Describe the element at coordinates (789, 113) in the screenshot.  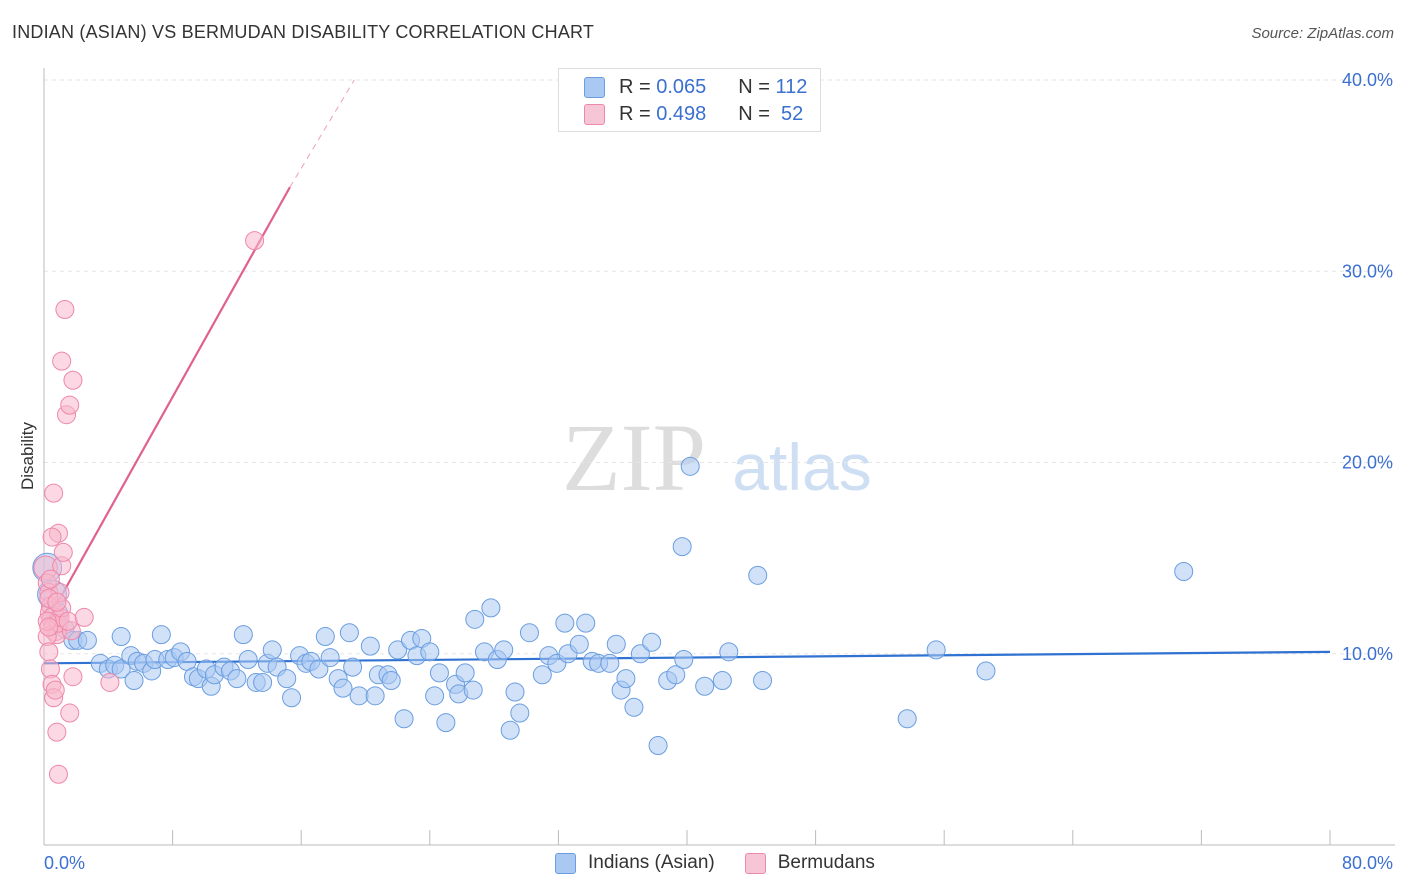
I see `legend-n-value: 52` at that location.